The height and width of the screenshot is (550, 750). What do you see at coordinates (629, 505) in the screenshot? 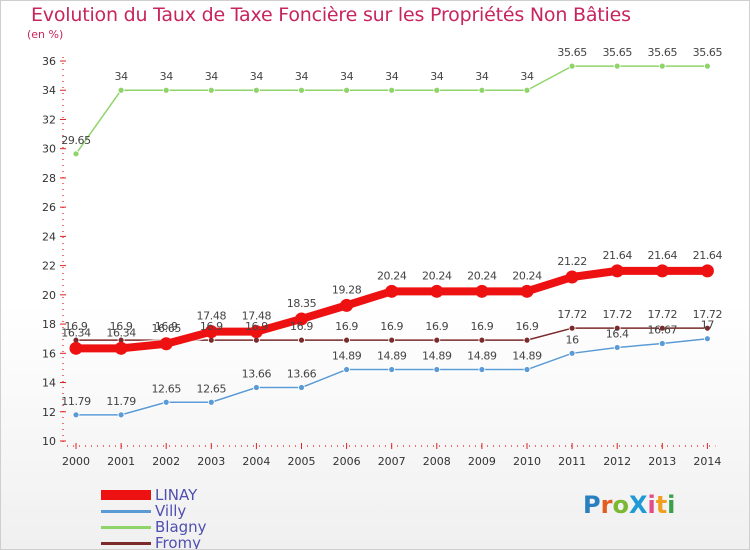
I see `proxiti-logo: ProXiti` at bounding box center [629, 505].